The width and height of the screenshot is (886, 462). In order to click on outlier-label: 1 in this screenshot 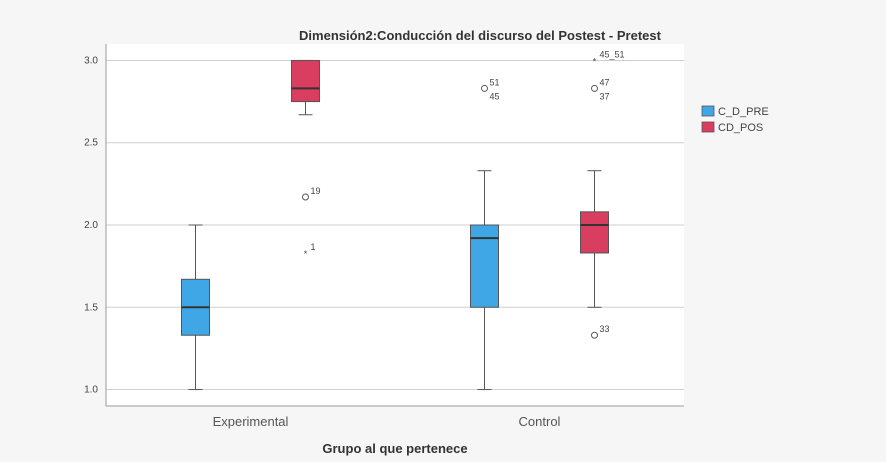, I will do `click(313, 247)`.